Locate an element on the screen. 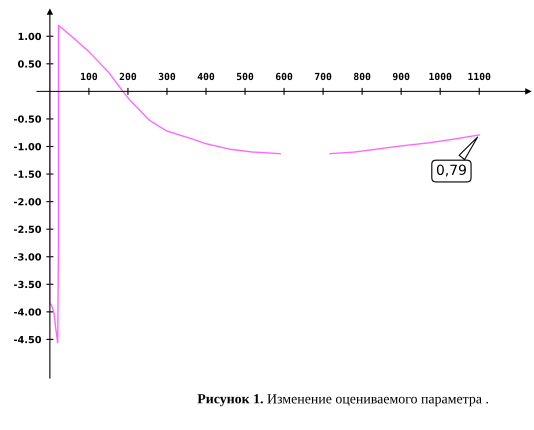 Image resolution: width=534 pixels, height=430 pixels. x-tick-label: 800 is located at coordinates (362, 76).